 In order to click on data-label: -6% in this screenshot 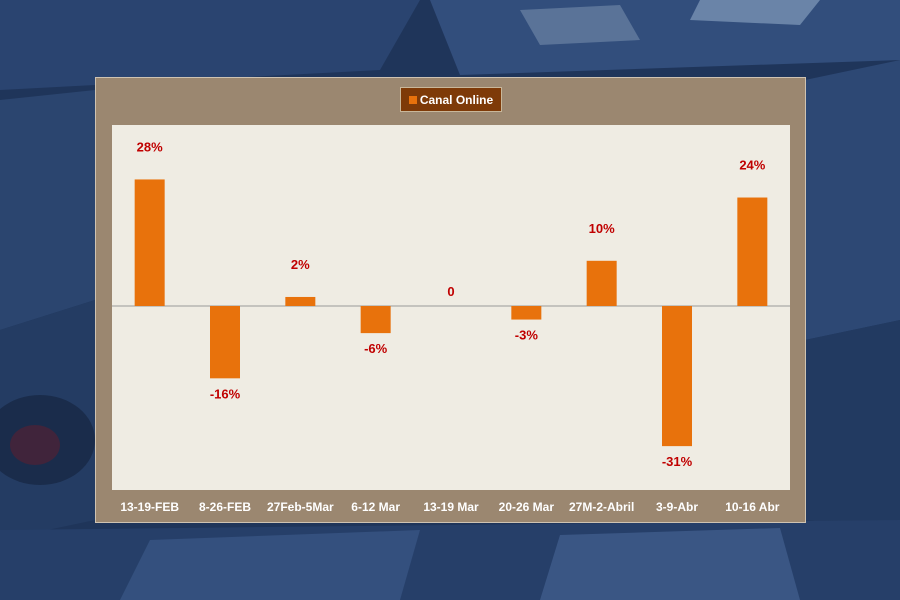, I will do `click(376, 348)`.